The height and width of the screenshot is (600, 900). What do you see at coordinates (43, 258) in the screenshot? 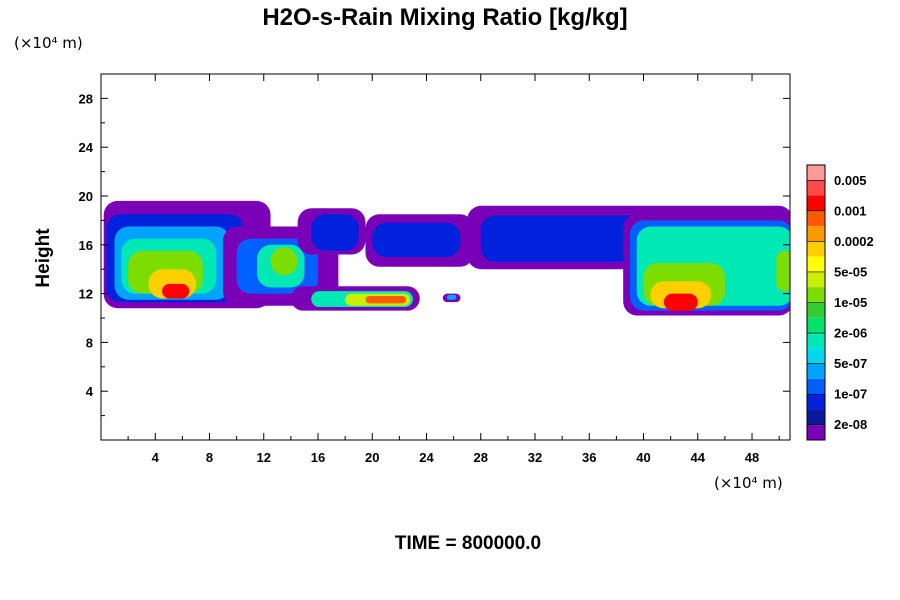
I see `y-axis-label: Height` at bounding box center [43, 258].